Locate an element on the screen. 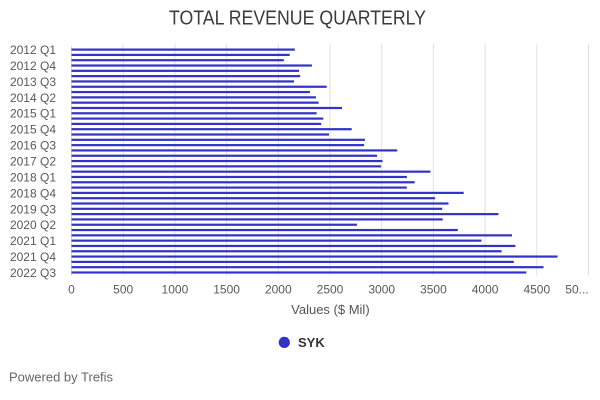 The height and width of the screenshot is (400, 600). svg-text: 2500 is located at coordinates (330, 290).